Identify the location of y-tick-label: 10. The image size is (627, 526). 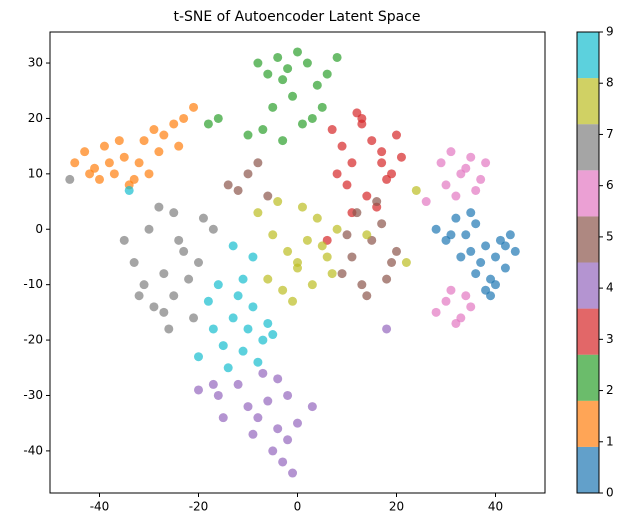
(35, 173).